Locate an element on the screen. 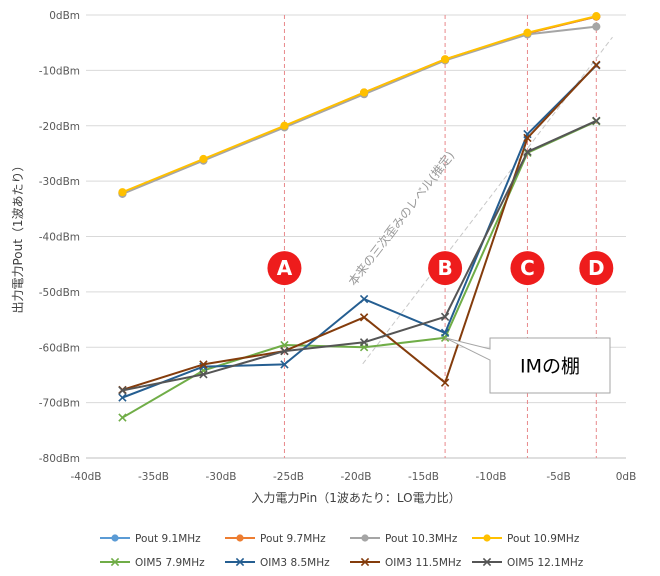 The width and height of the screenshot is (660, 576). x-tick-label: -10dB is located at coordinates (490, 477).